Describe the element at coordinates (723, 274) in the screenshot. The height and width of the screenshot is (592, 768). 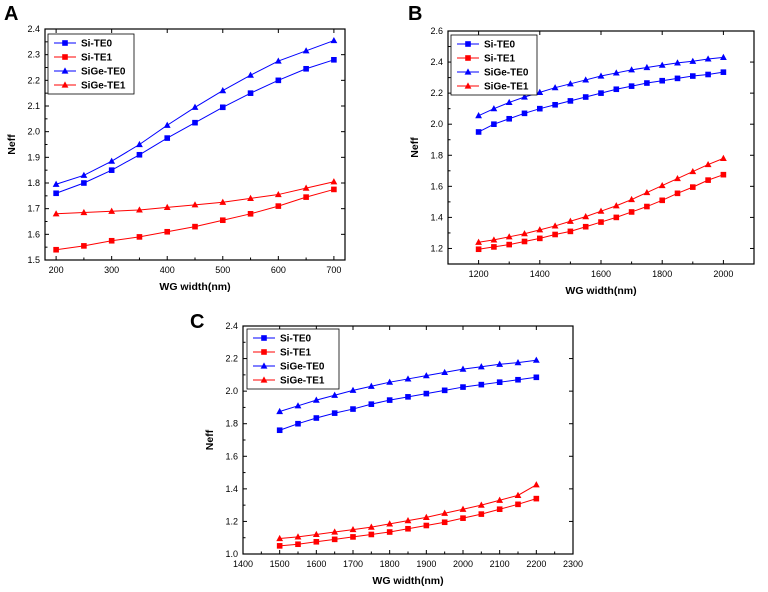
I see `x-tick-label: 2000` at that location.